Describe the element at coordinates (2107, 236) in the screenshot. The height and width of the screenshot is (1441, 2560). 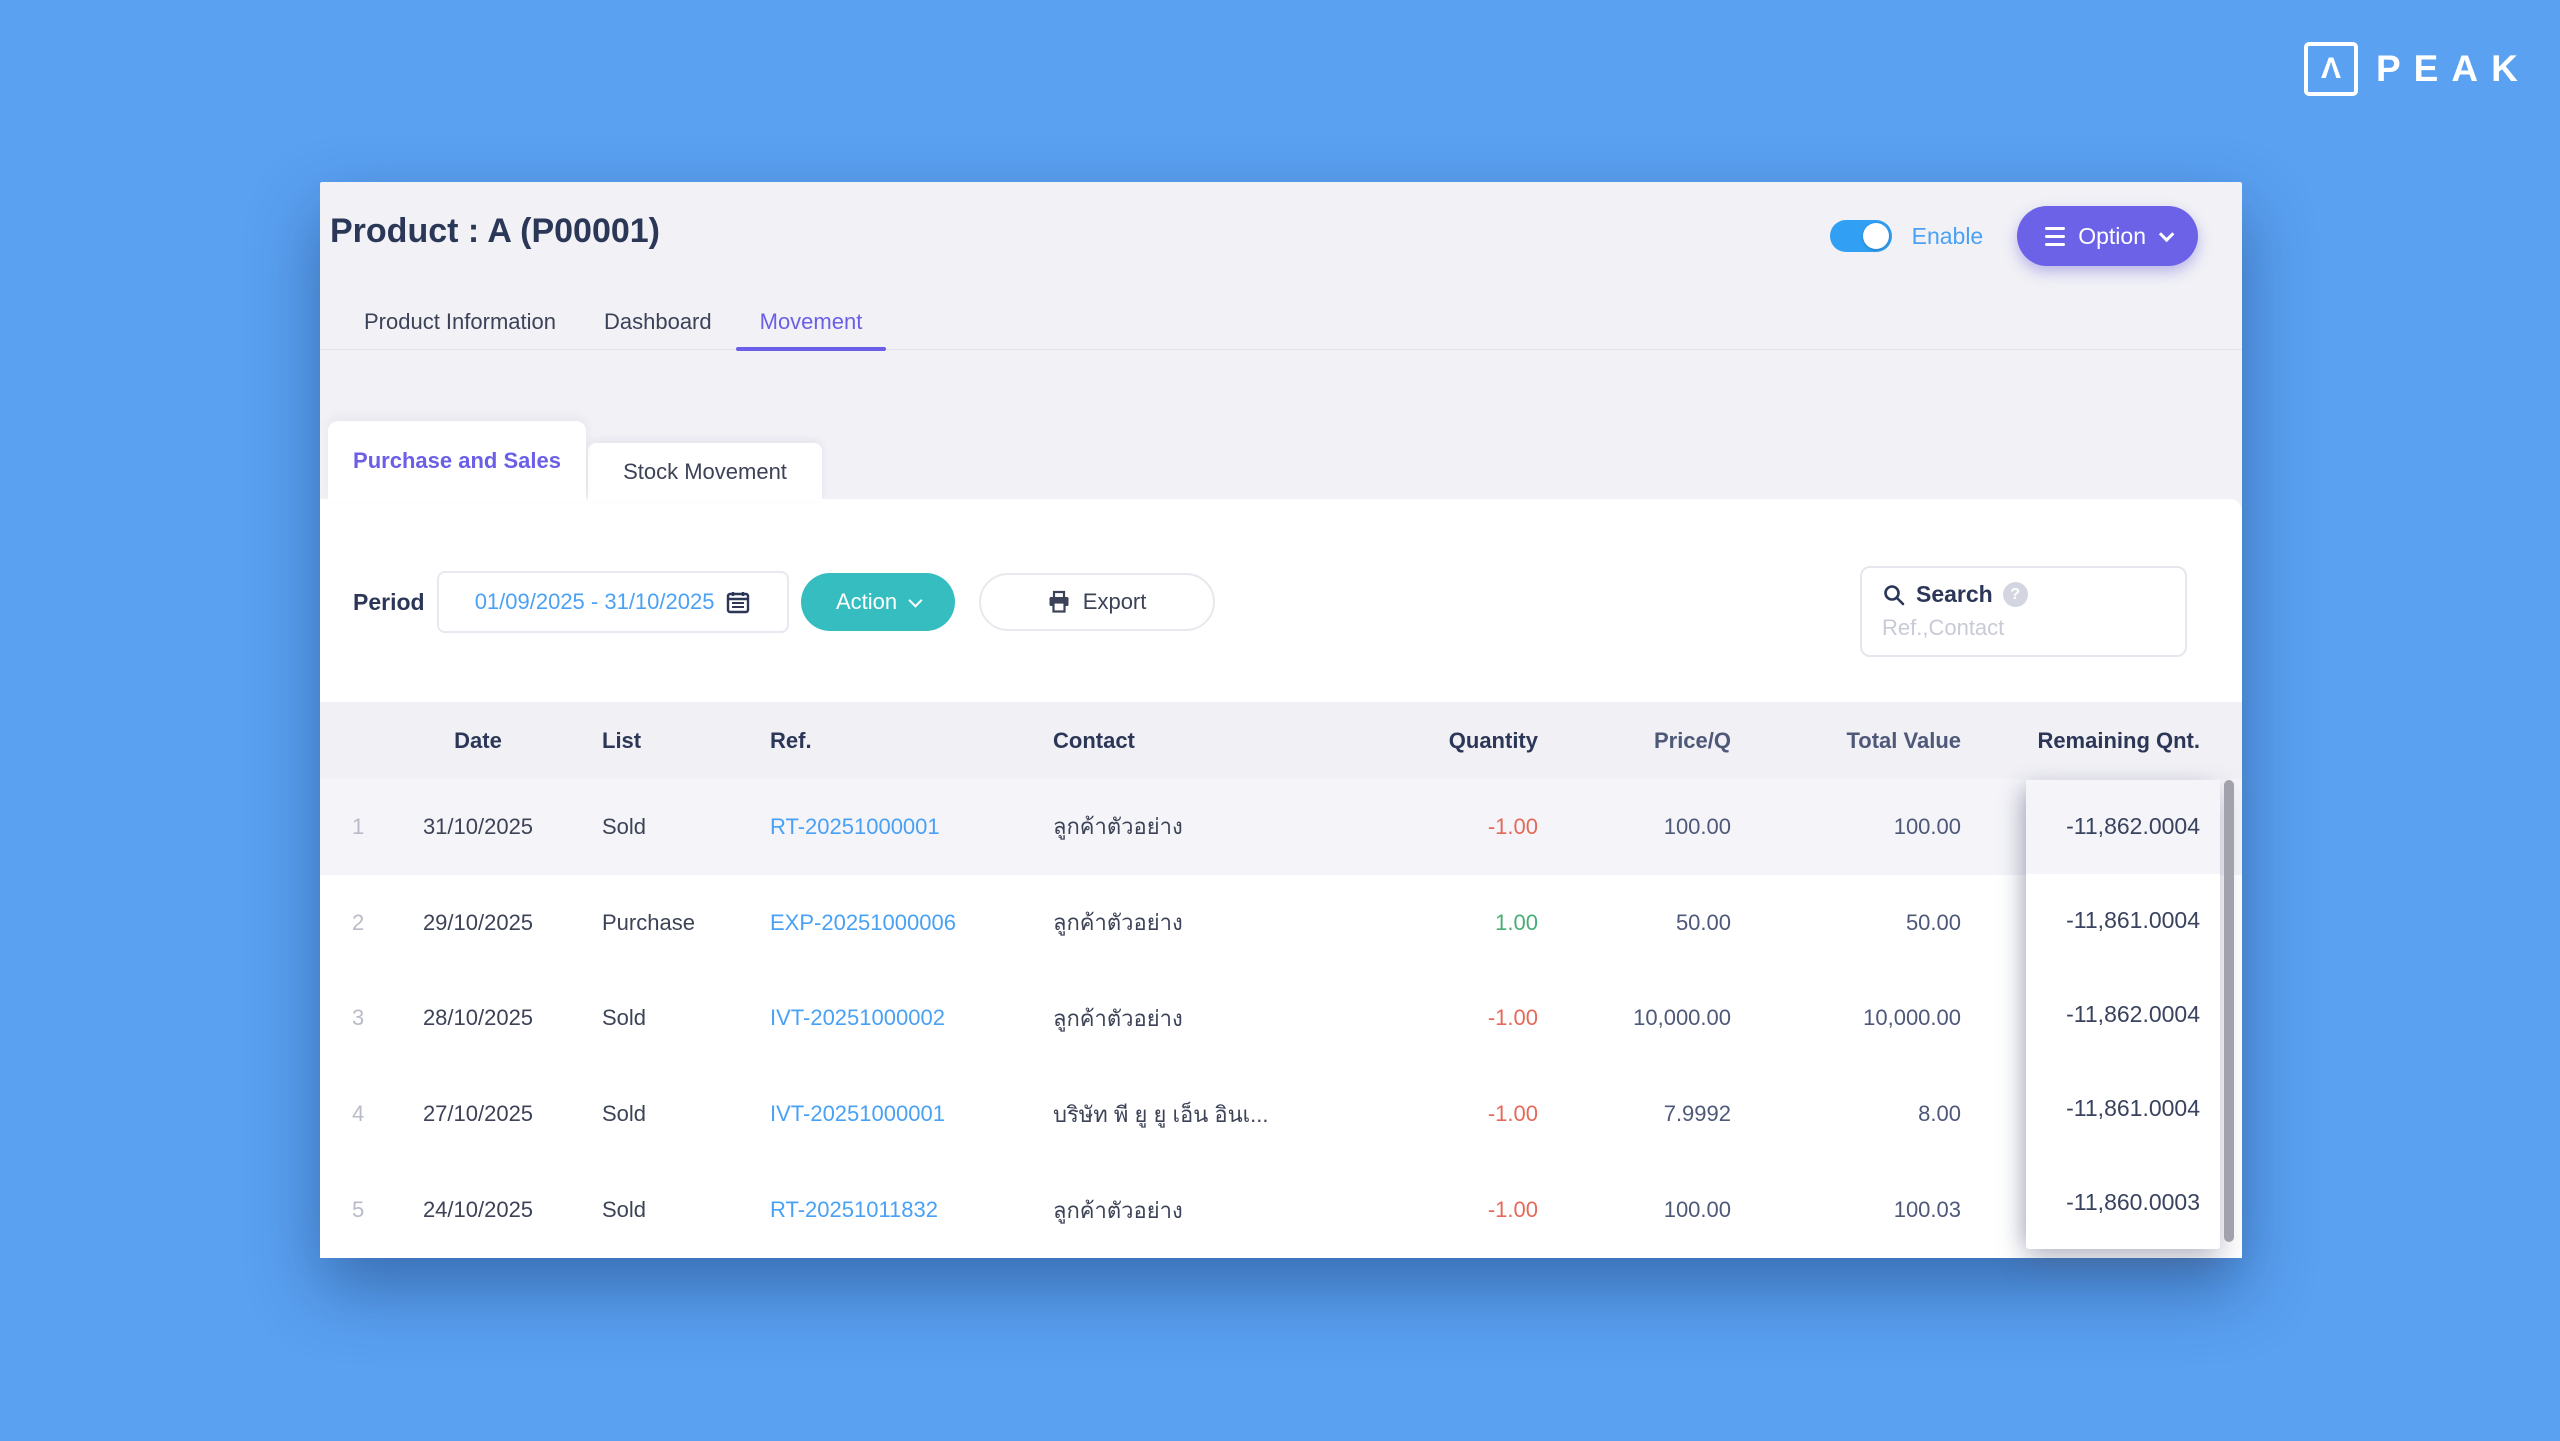
I see `option-button: Option` at that location.